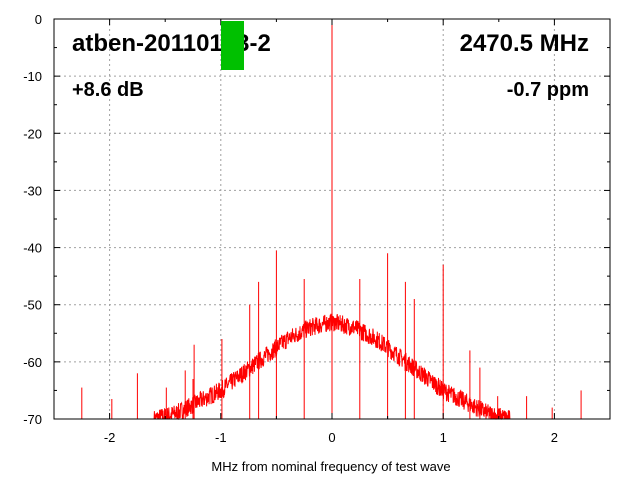  I want to click on y-tick-label: -20, so click(32, 133).